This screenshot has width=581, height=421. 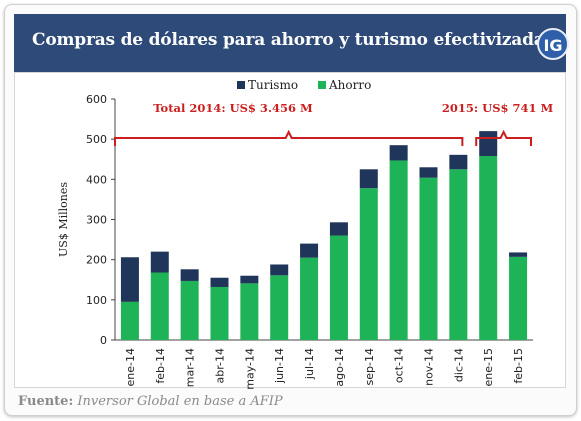 I want to click on x-tick-label: ene-15, so click(x=488, y=367).